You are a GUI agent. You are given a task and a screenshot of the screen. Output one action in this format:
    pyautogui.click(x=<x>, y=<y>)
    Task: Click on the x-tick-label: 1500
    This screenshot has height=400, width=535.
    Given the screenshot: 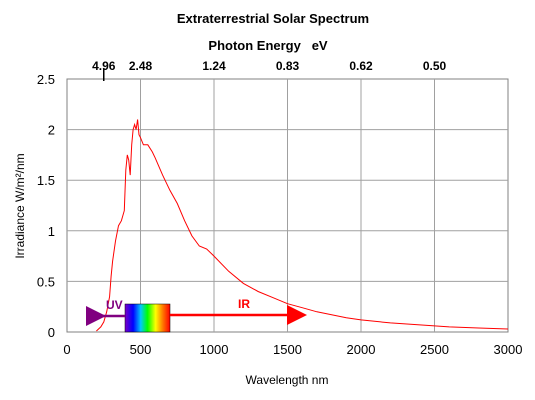 What is the action you would take?
    pyautogui.click(x=287, y=349)
    